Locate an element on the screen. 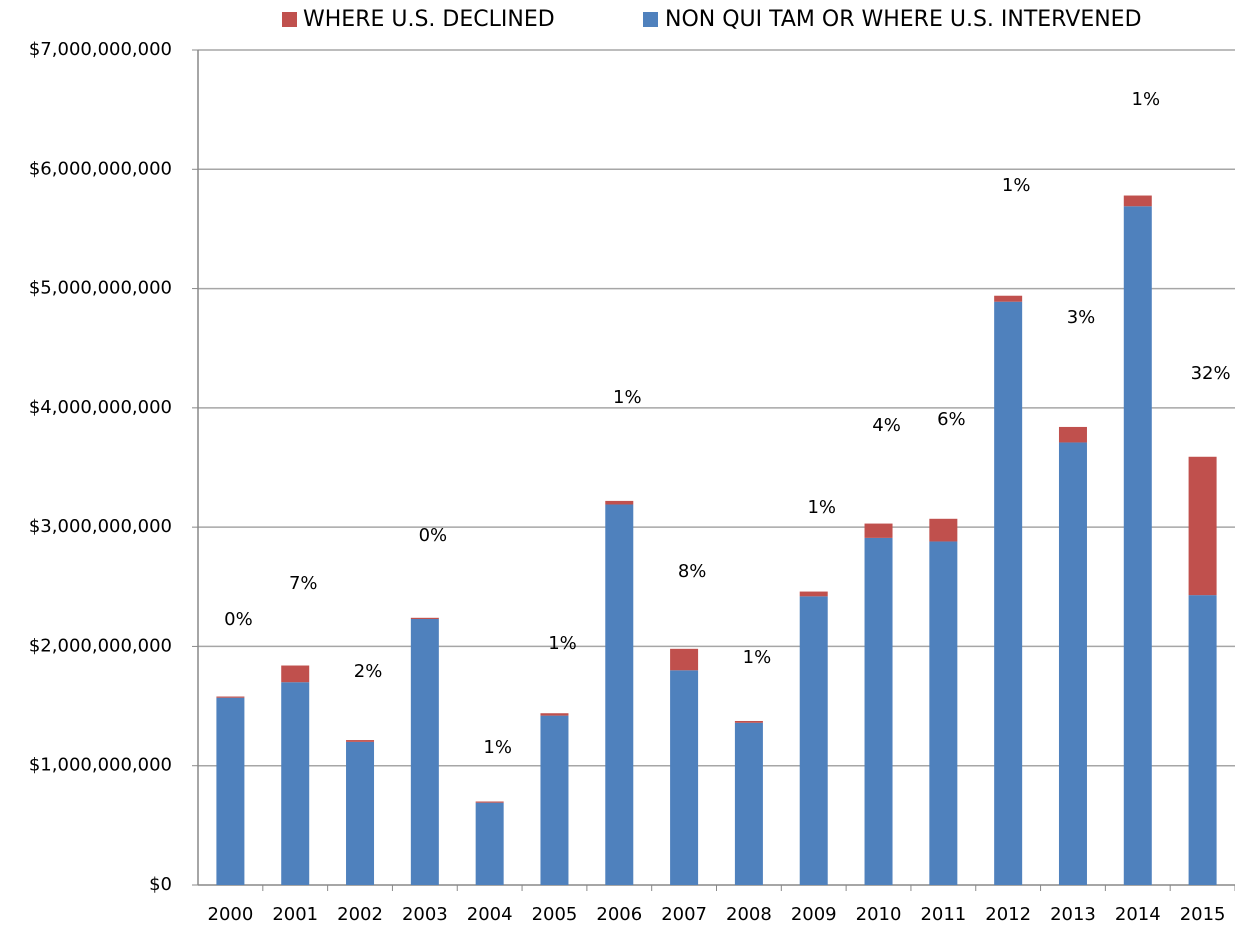 The image size is (1235, 926). x-tick-label: 2005 is located at coordinates (555, 914).